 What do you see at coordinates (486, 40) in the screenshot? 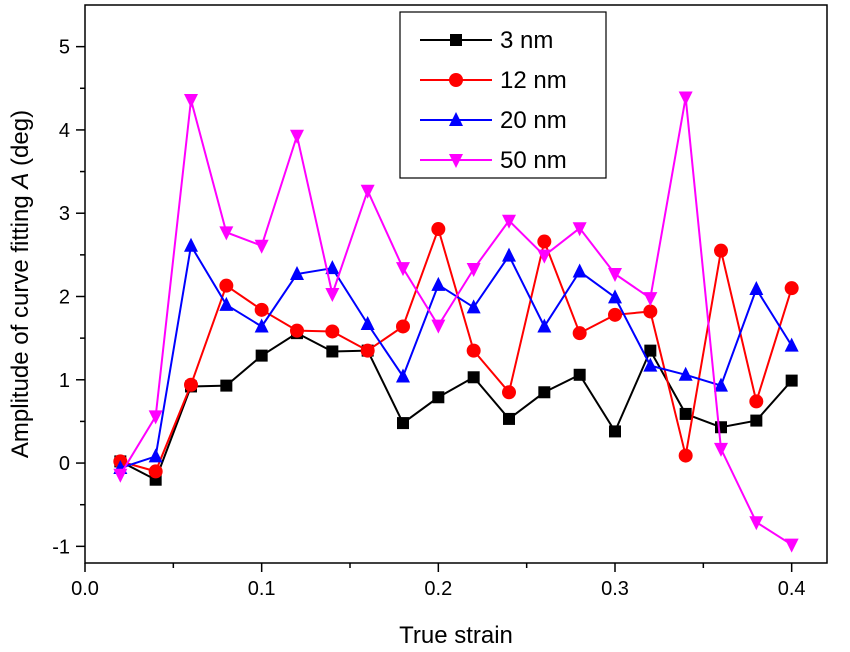
I see `legend-item: 3 nm` at bounding box center [486, 40].